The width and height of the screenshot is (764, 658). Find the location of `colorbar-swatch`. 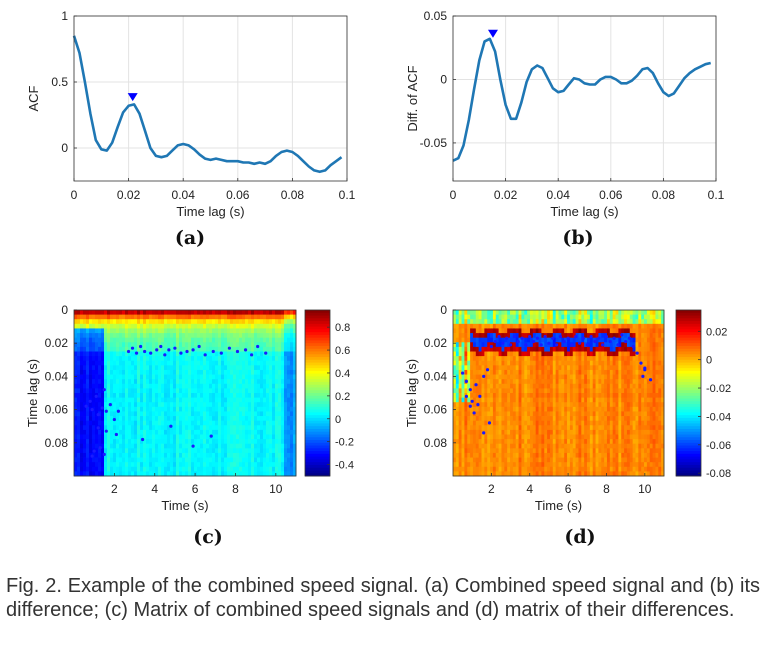

colorbar-swatch is located at coordinates (317, 425).